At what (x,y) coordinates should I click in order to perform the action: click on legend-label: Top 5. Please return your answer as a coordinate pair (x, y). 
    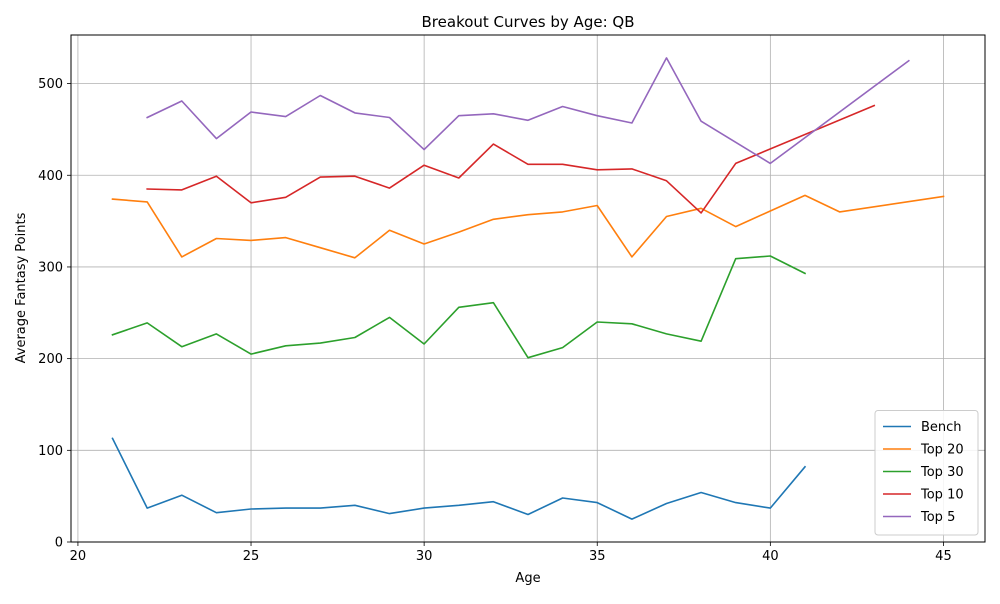
    Looking at the image, I should click on (937, 517).